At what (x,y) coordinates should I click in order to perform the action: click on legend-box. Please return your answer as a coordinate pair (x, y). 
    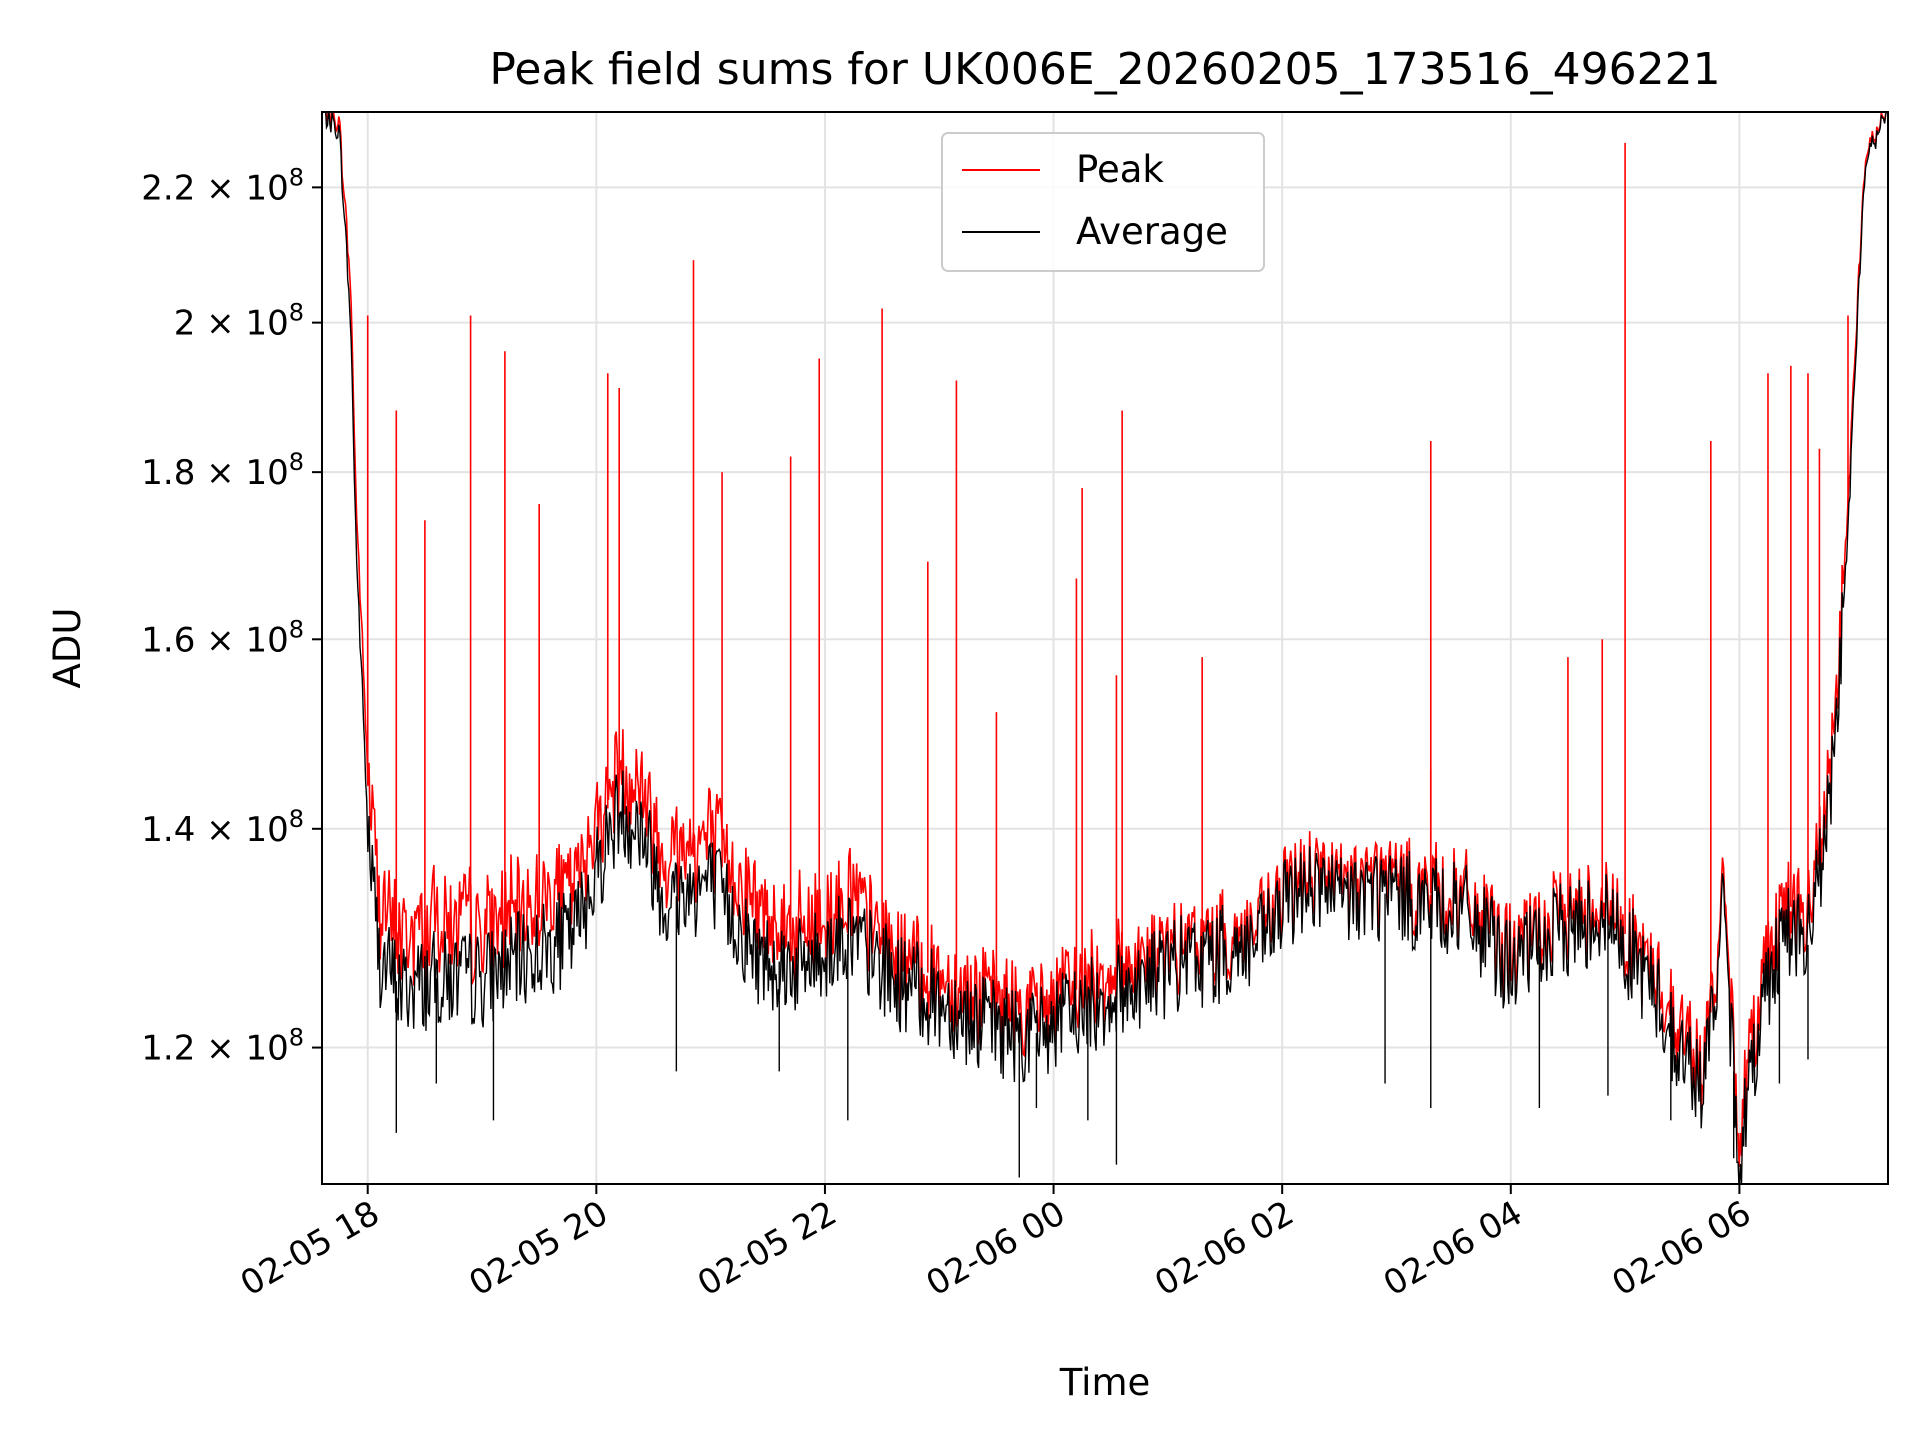
    Looking at the image, I should click on (1103, 202).